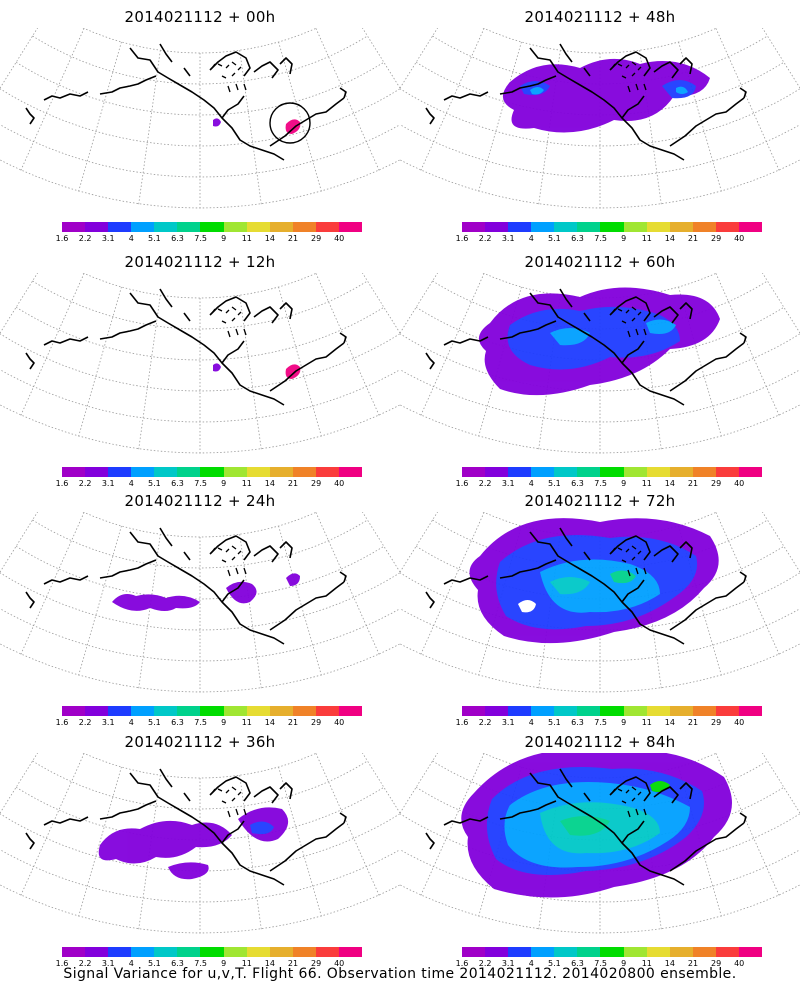  Describe the element at coordinates (200, 722) in the screenshot. I see `colorbar-label: 7.5` at that location.